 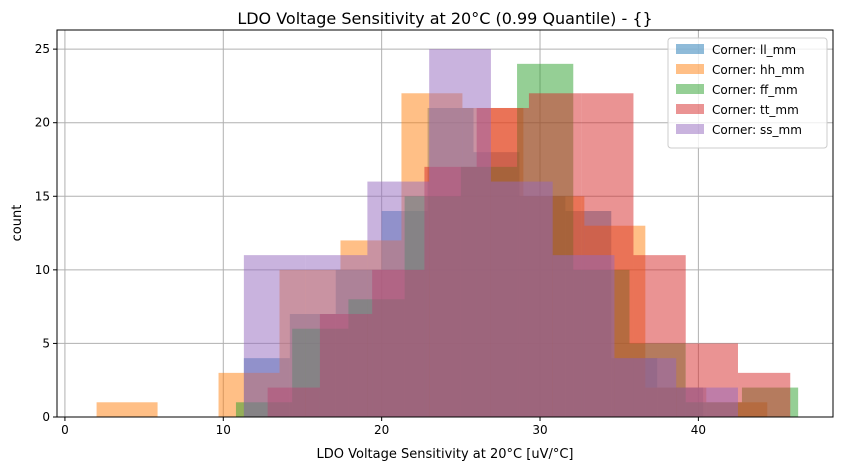 What do you see at coordinates (46, 343) in the screenshot?
I see `y-tick-label: 5` at bounding box center [46, 343].